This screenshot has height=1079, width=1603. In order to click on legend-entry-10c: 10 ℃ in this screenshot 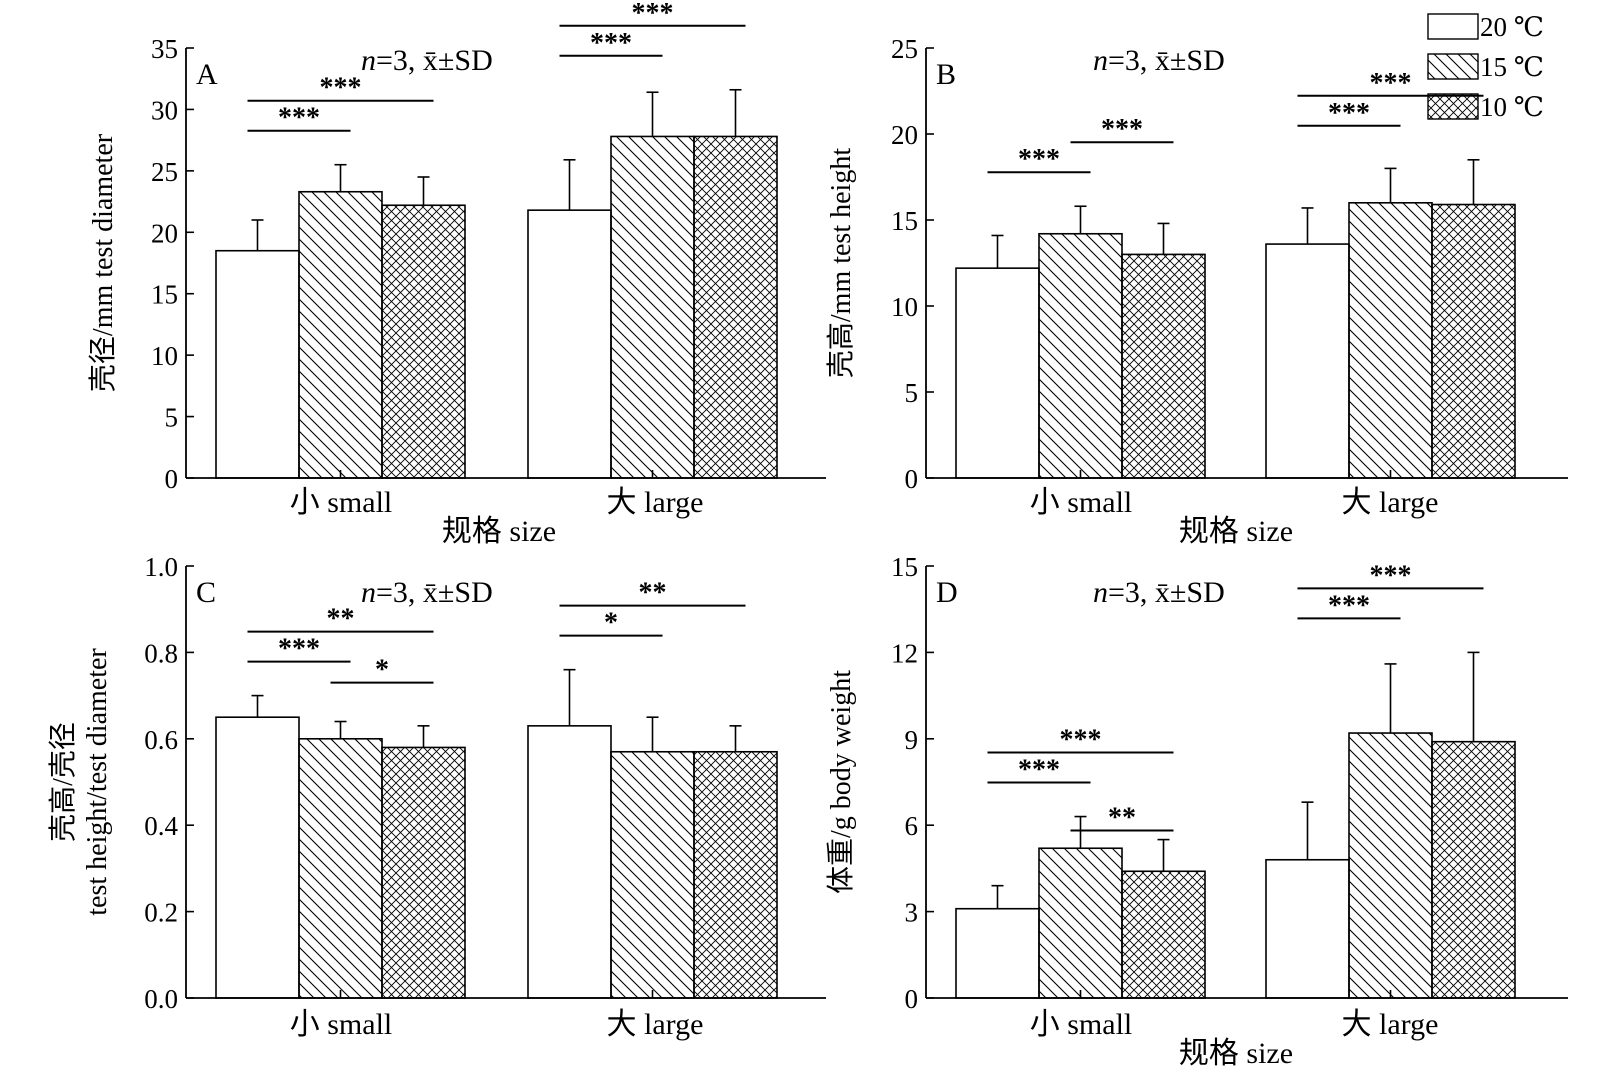, I will do `click(1485, 107)`.